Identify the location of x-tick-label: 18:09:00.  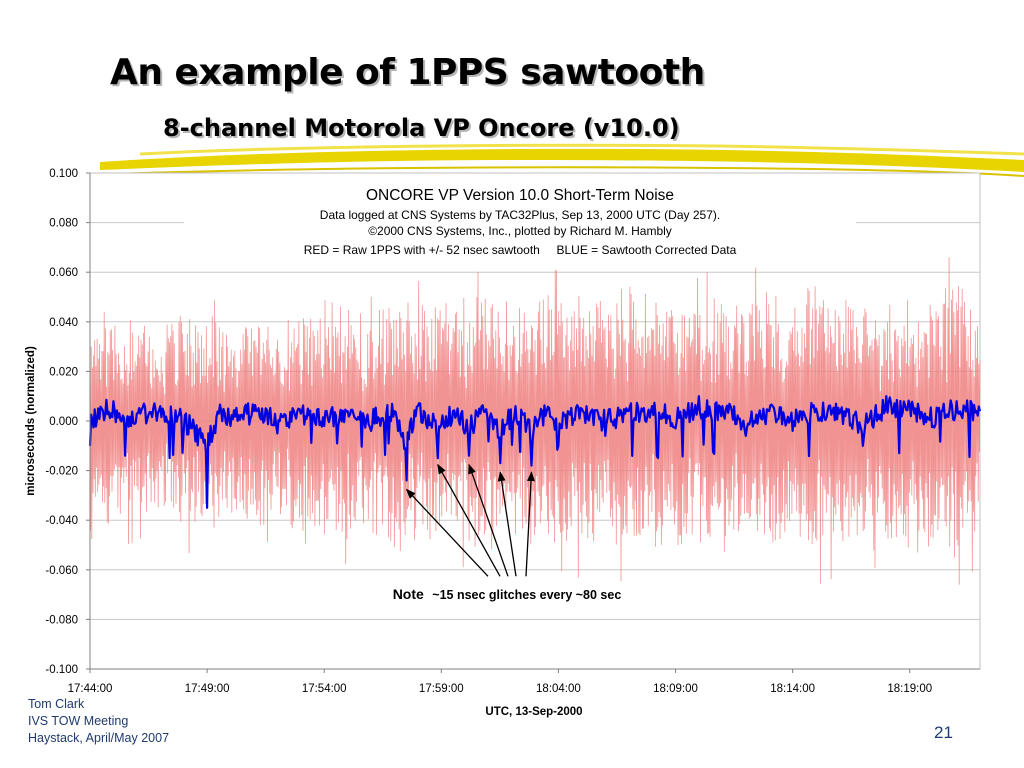
(675, 689).